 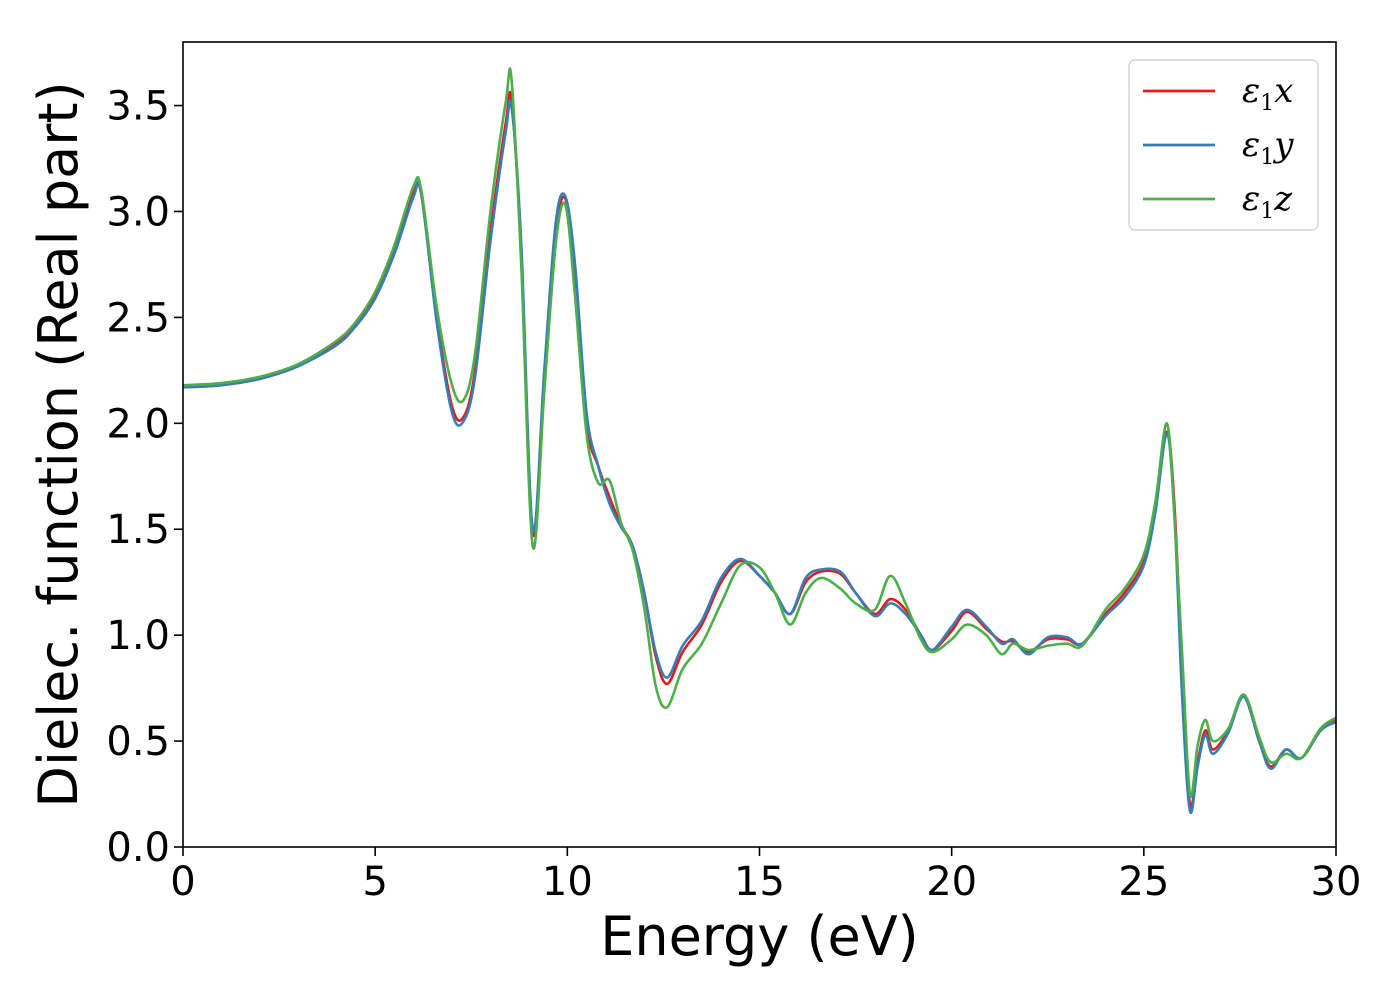 What do you see at coordinates (951, 882) in the screenshot?
I see `x-tick-label: 20` at bounding box center [951, 882].